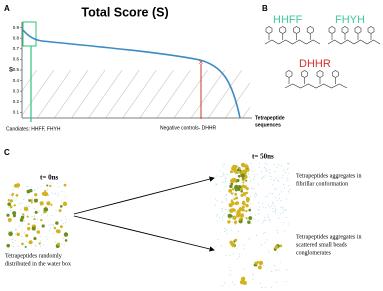 The height and width of the screenshot is (291, 383). I want to click on arrow, so click(144, 195).